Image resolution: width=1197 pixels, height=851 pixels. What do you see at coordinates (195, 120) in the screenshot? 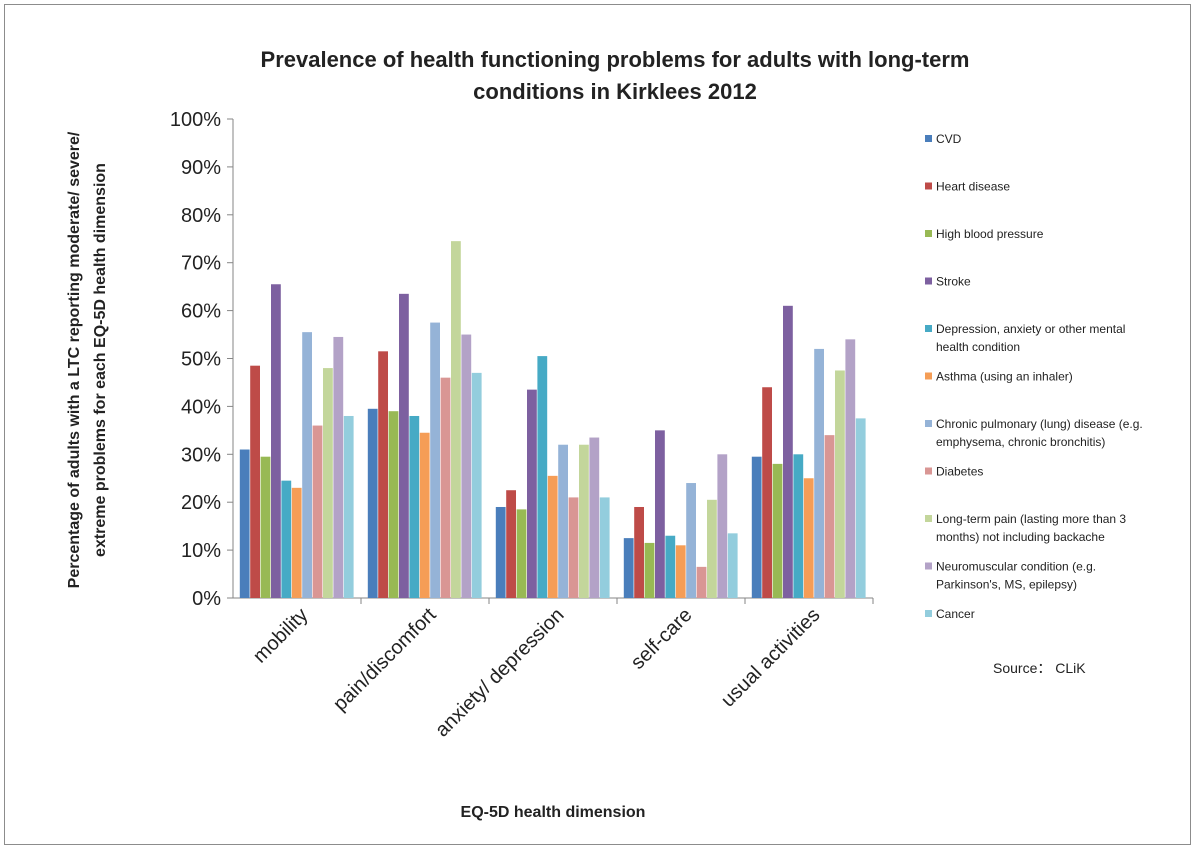
I see `y-tick-label: 100%` at bounding box center [195, 120].